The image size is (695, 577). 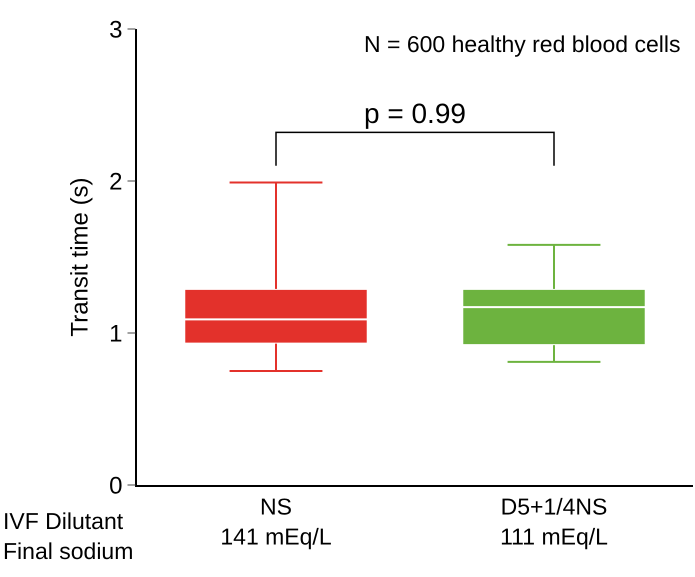 What do you see at coordinates (115, 486) in the screenshot?
I see `y-tick-label: 0` at bounding box center [115, 486].